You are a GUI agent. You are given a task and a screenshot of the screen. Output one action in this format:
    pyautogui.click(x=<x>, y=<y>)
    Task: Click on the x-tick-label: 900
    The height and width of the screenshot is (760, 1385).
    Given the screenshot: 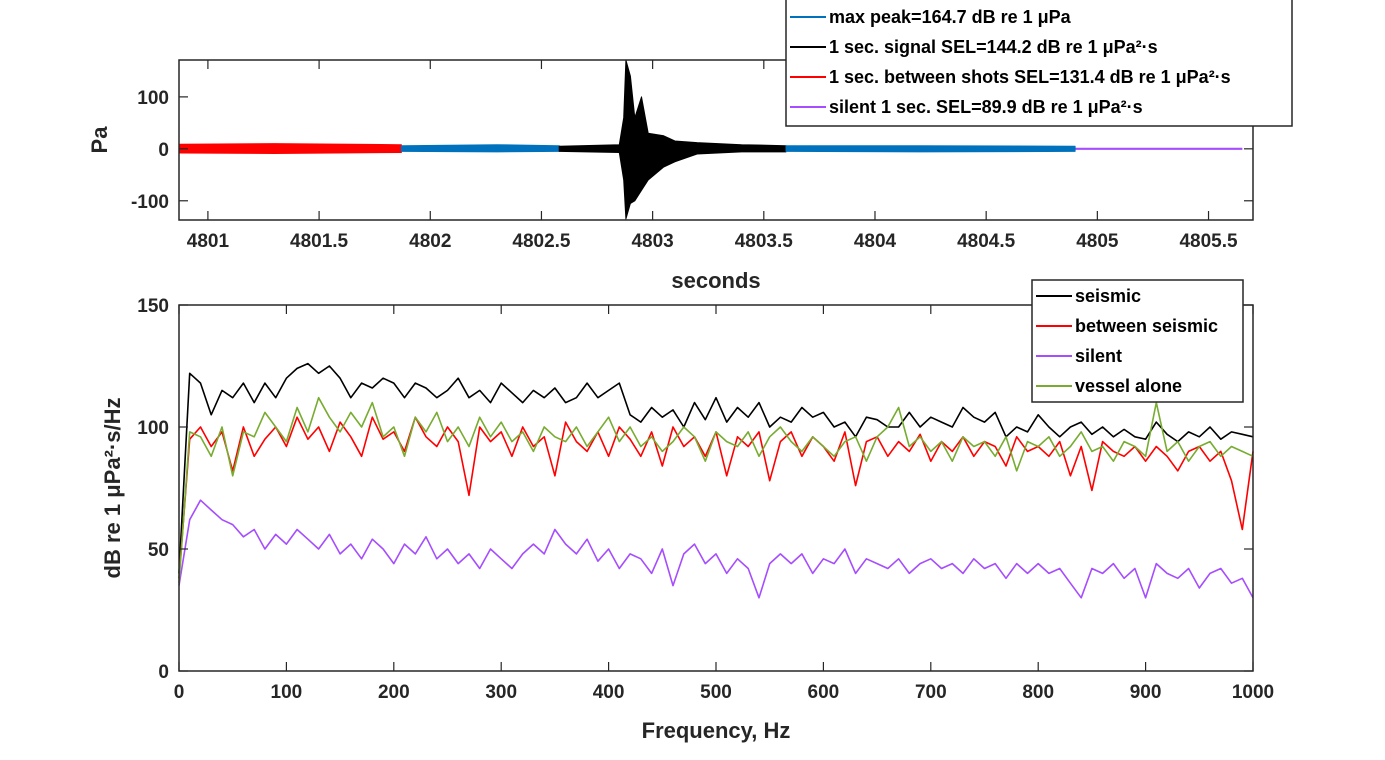 What is the action you would take?
    pyautogui.click(x=1146, y=692)
    